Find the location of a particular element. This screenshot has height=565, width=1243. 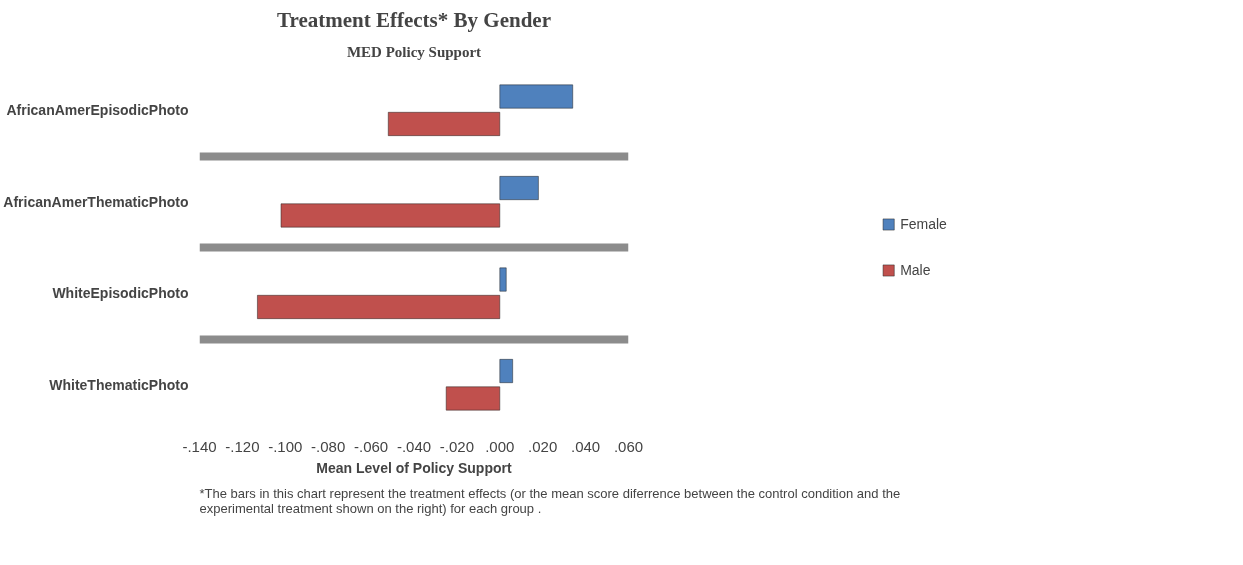

legend-label: Male is located at coordinates (915, 270).